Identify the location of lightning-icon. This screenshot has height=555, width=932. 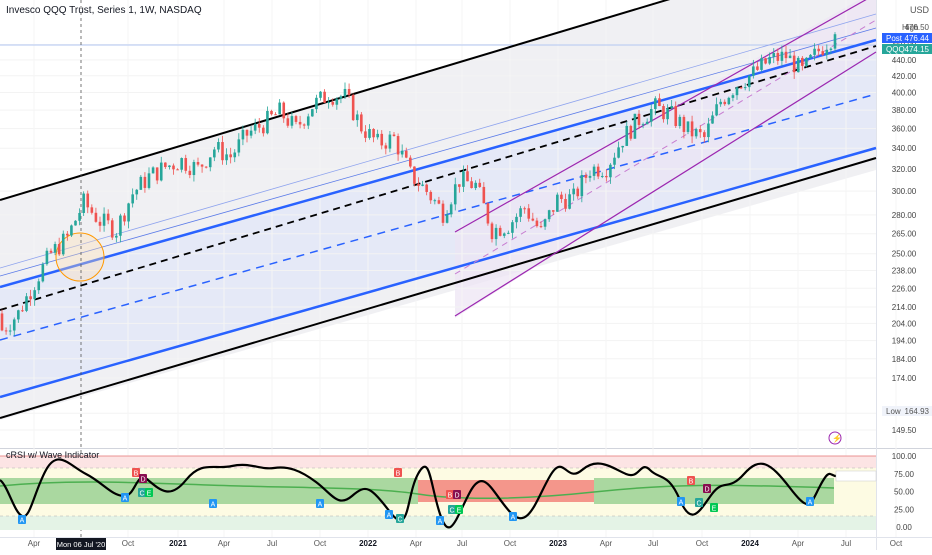
(835, 438).